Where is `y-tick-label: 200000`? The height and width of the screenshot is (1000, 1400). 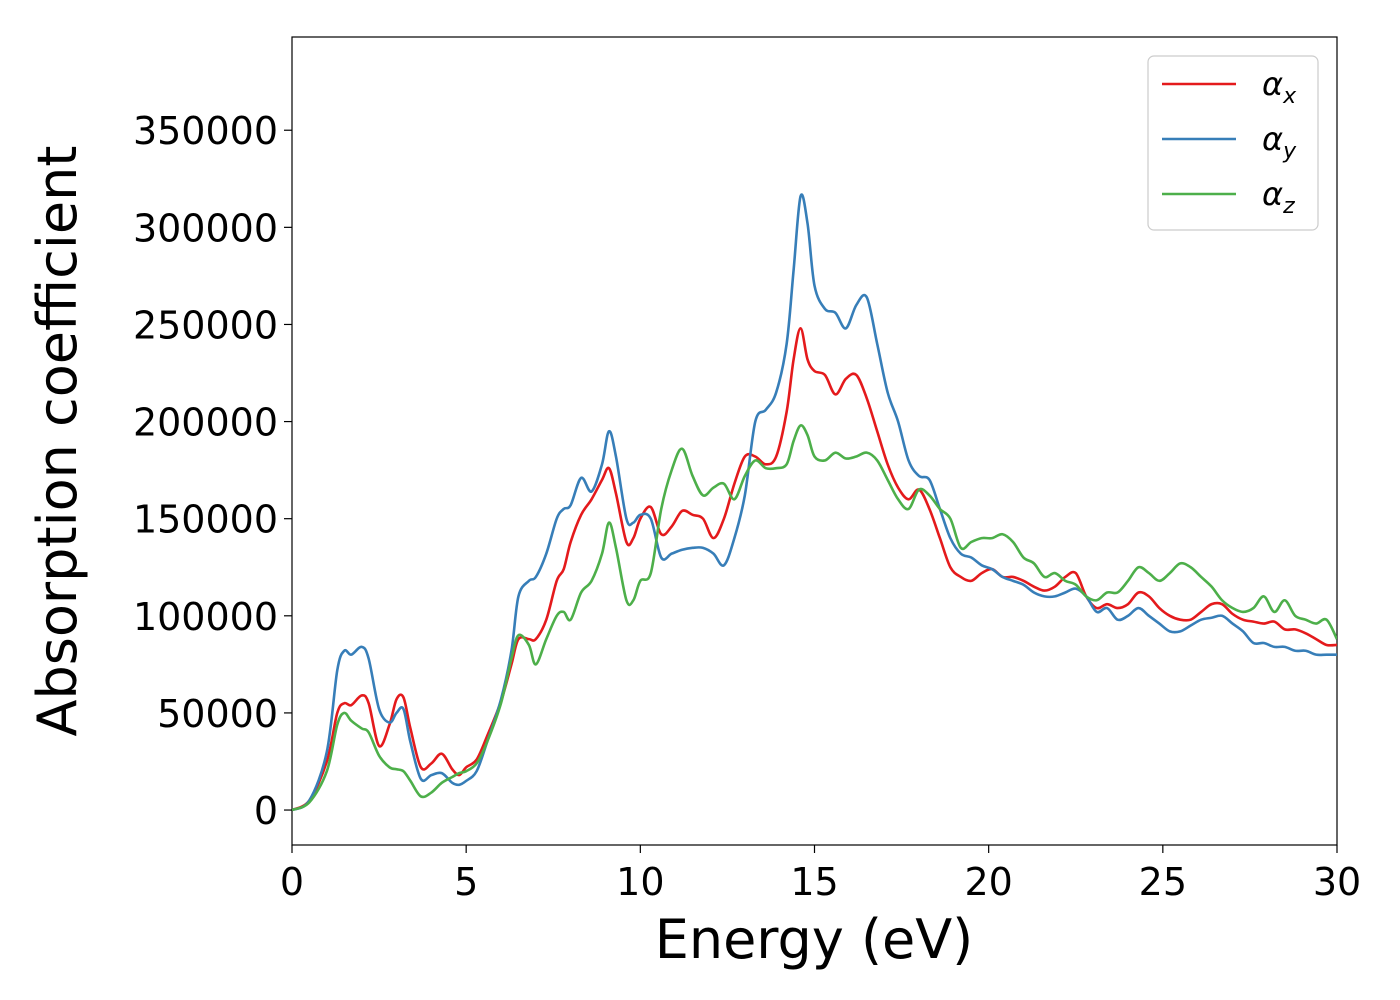 y-tick-label: 200000 is located at coordinates (205, 423).